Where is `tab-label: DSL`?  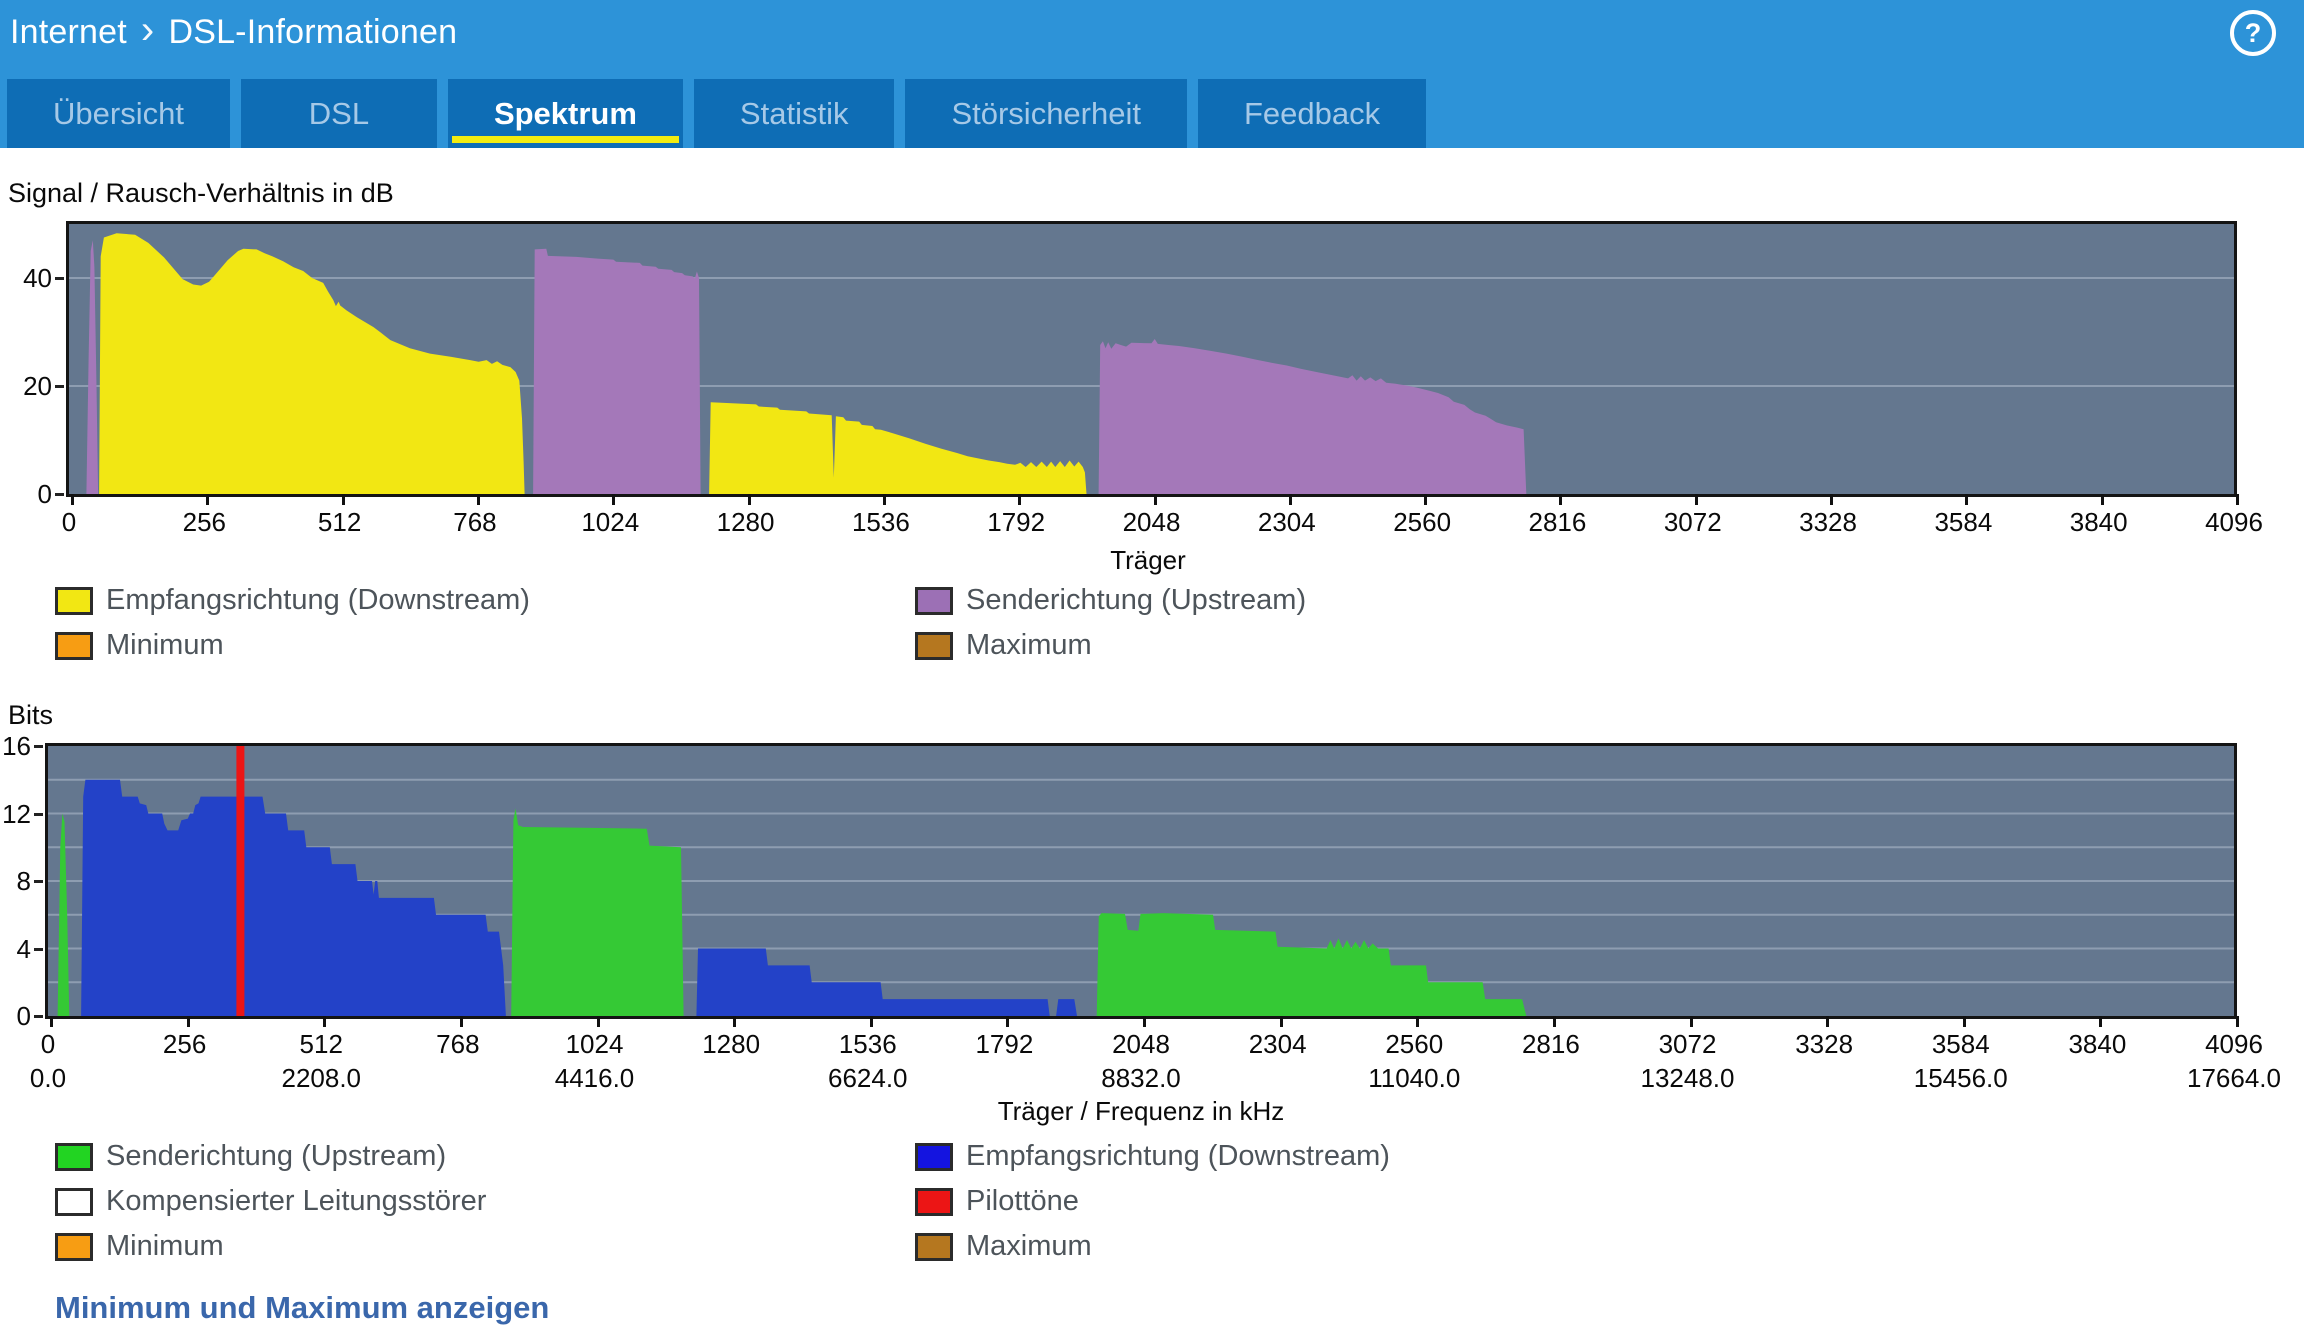
tab-label: DSL is located at coordinates (339, 113).